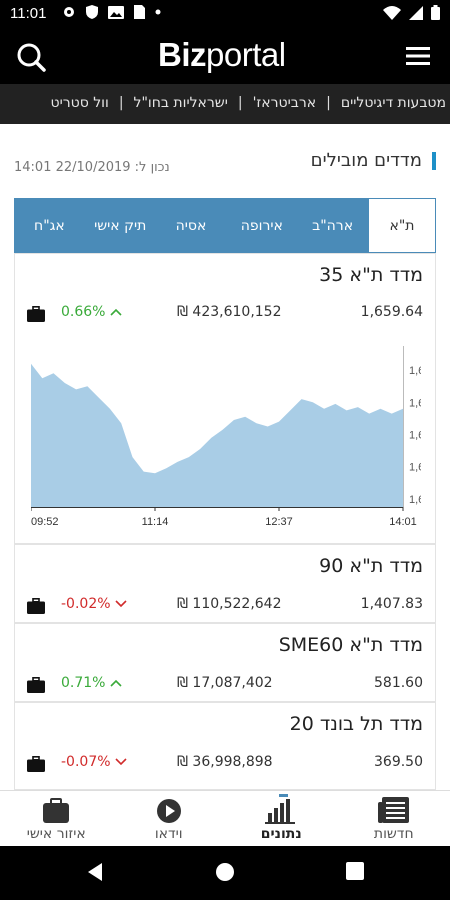 This screenshot has height=900, width=450. What do you see at coordinates (393, 834) in the screenshot?
I see `nav-label: חדשות` at bounding box center [393, 834].